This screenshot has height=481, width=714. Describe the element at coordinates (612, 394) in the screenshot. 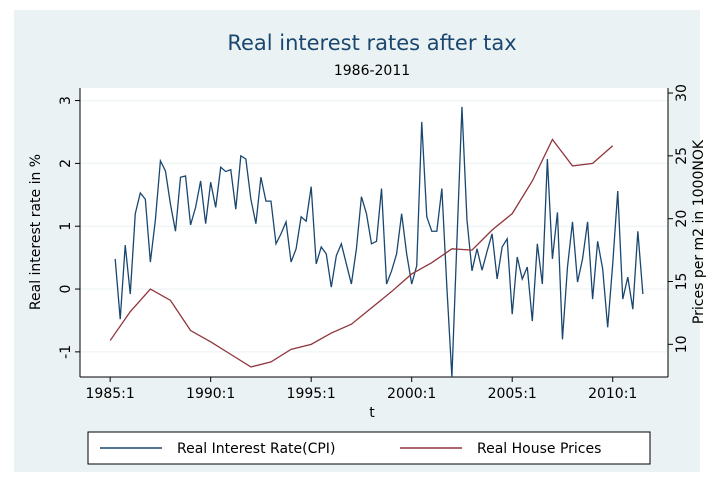

I see `x-tick-label: 2010:1` at that location.